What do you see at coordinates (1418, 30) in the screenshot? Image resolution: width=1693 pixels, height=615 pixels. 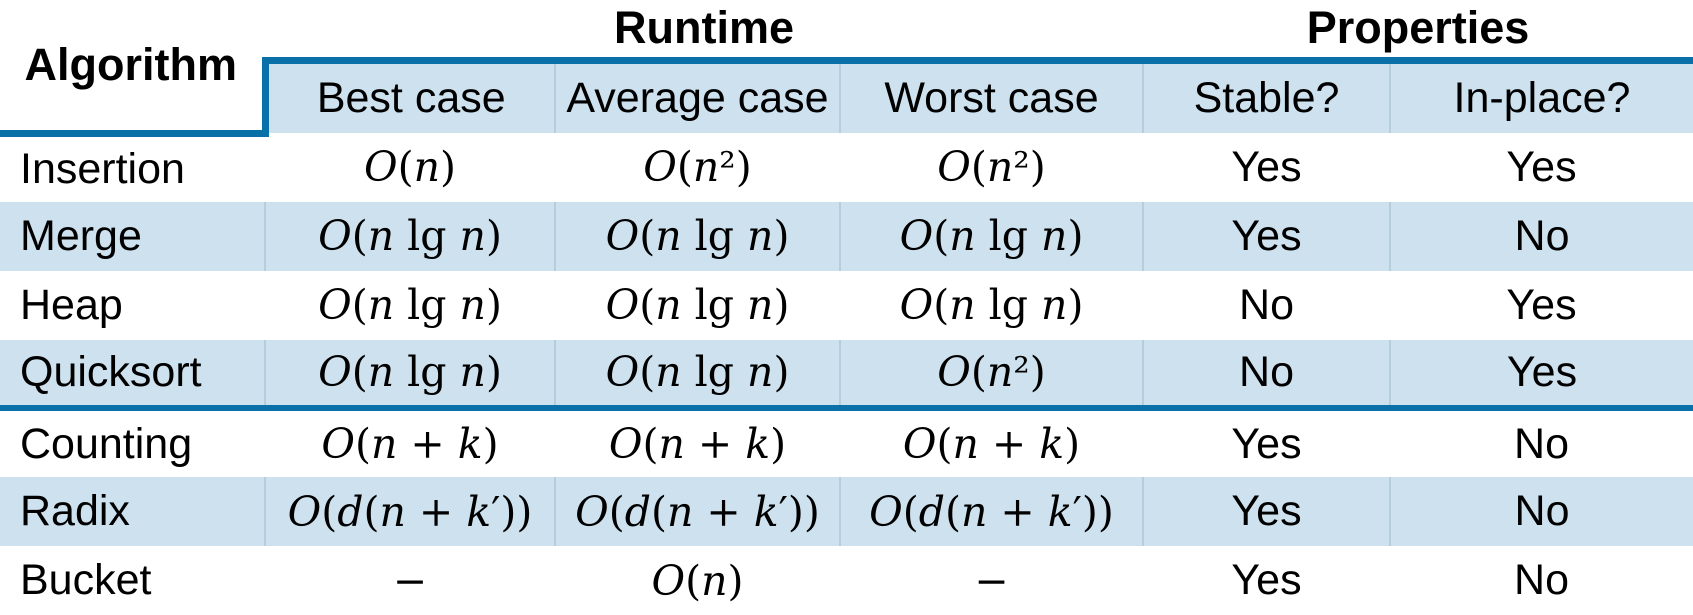 I see `group-header-properties: Properties` at bounding box center [1418, 30].